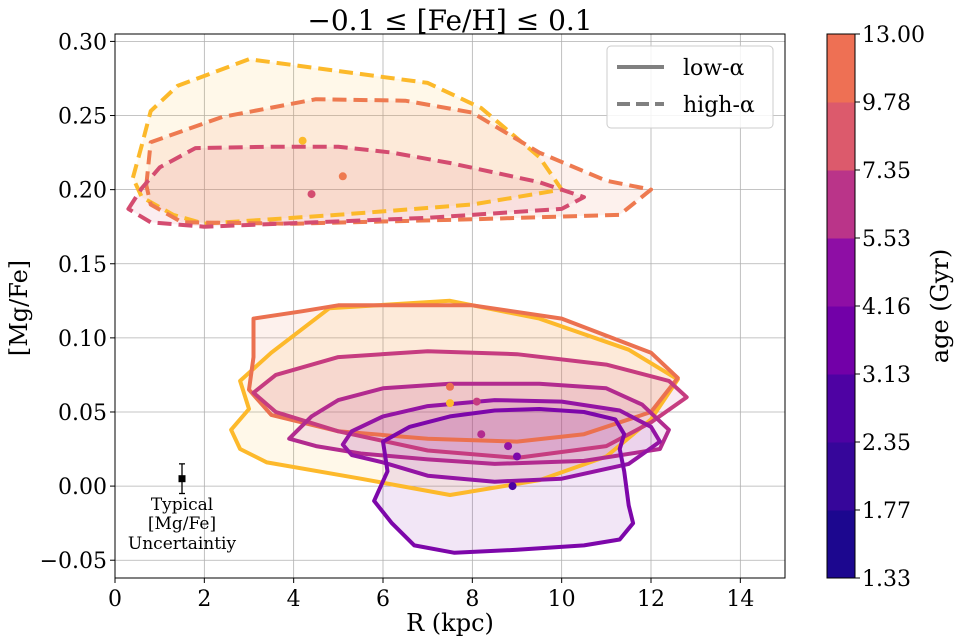 This screenshot has width=964, height=643. I want to click on uncertainty-annotation: Typical [Mg/Fe] Uncertaintiy, so click(182, 508).